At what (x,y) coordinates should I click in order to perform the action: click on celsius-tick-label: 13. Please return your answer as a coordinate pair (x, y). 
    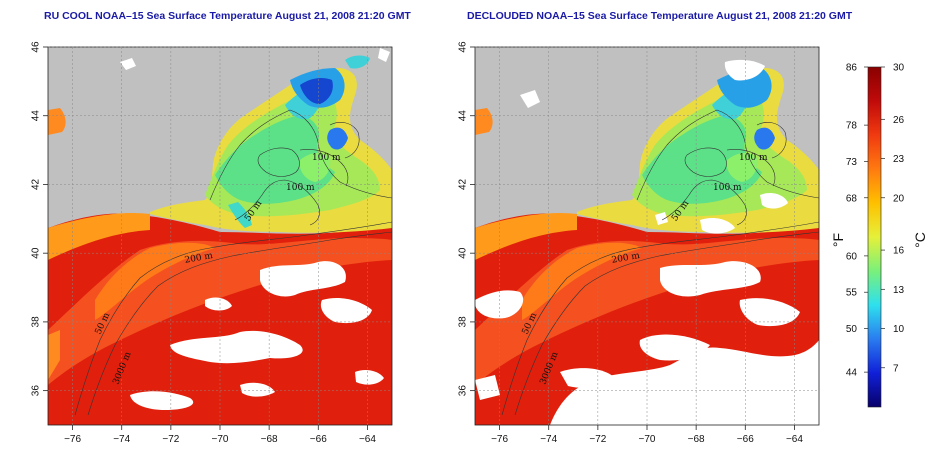
    Looking at the image, I should click on (899, 290).